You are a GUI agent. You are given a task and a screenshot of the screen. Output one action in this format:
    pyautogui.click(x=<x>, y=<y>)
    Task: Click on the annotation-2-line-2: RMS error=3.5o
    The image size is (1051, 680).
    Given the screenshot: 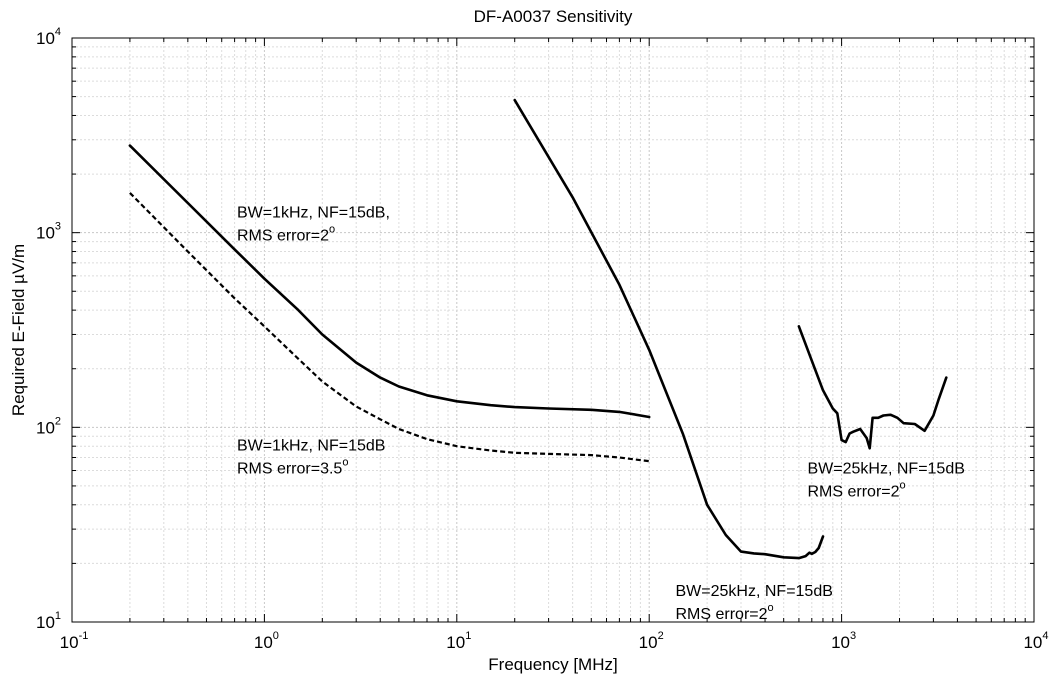 What is the action you would take?
    pyautogui.click(x=293, y=467)
    